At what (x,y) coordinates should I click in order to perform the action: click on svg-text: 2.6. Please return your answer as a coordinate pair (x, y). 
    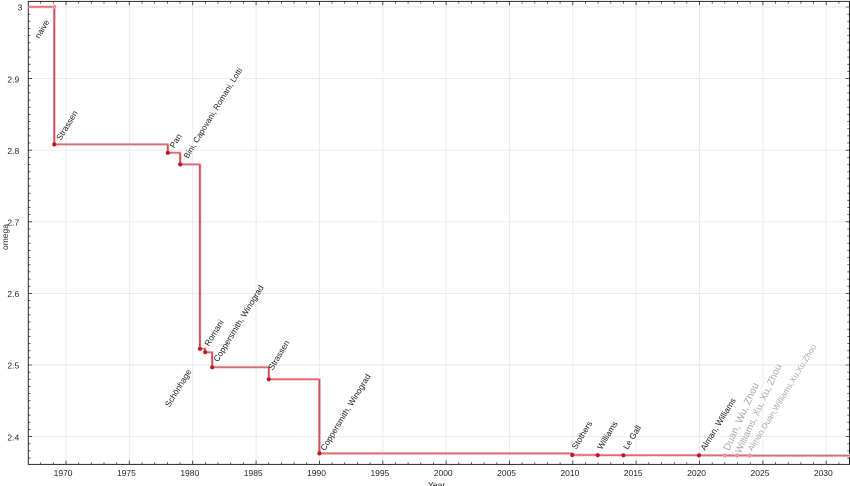
    Looking at the image, I should click on (13, 294).